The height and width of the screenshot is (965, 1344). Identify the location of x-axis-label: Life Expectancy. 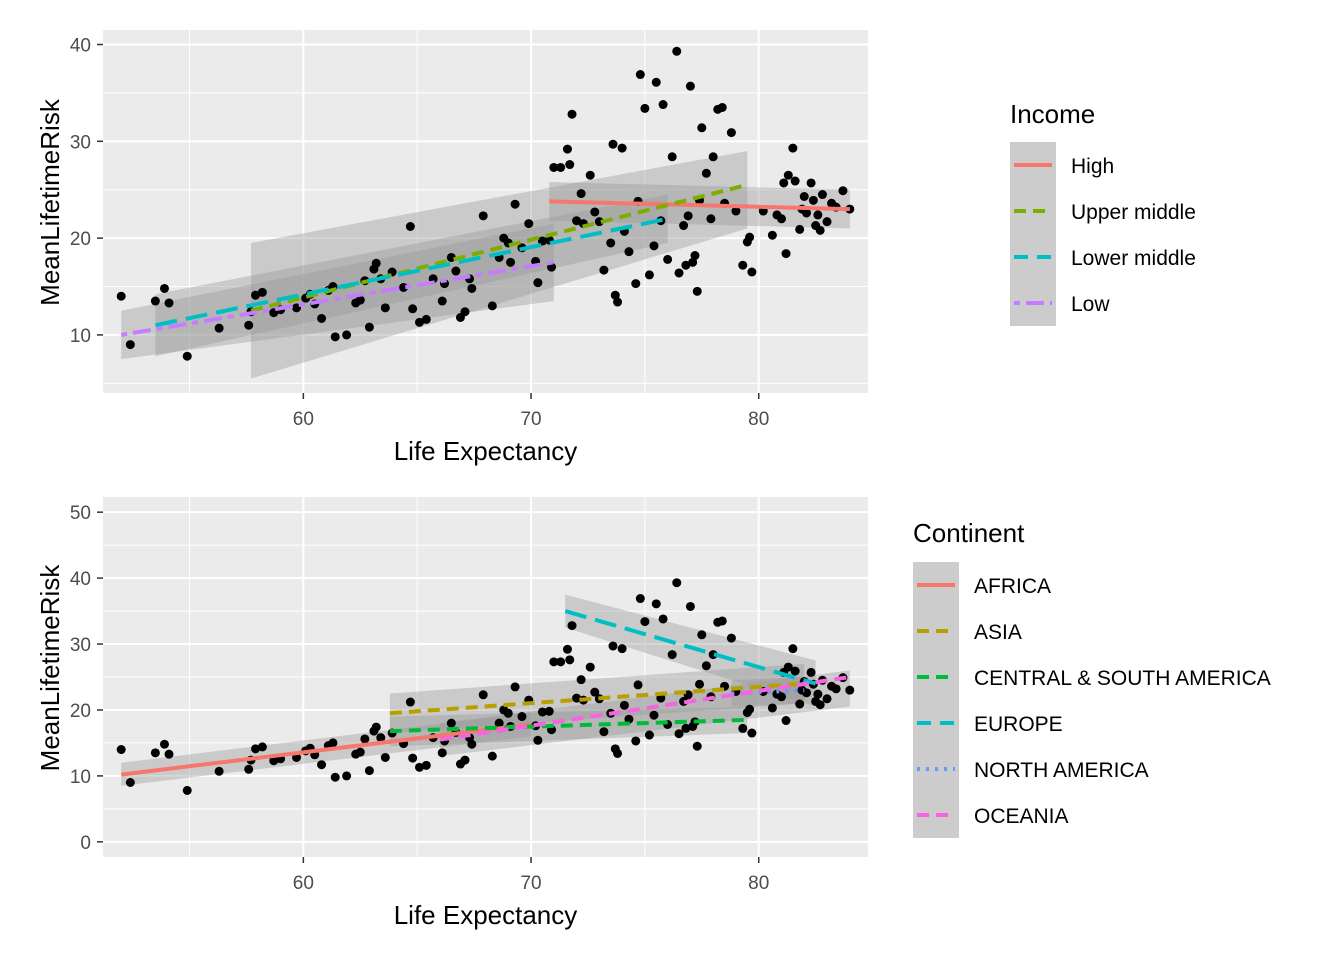
(486, 451).